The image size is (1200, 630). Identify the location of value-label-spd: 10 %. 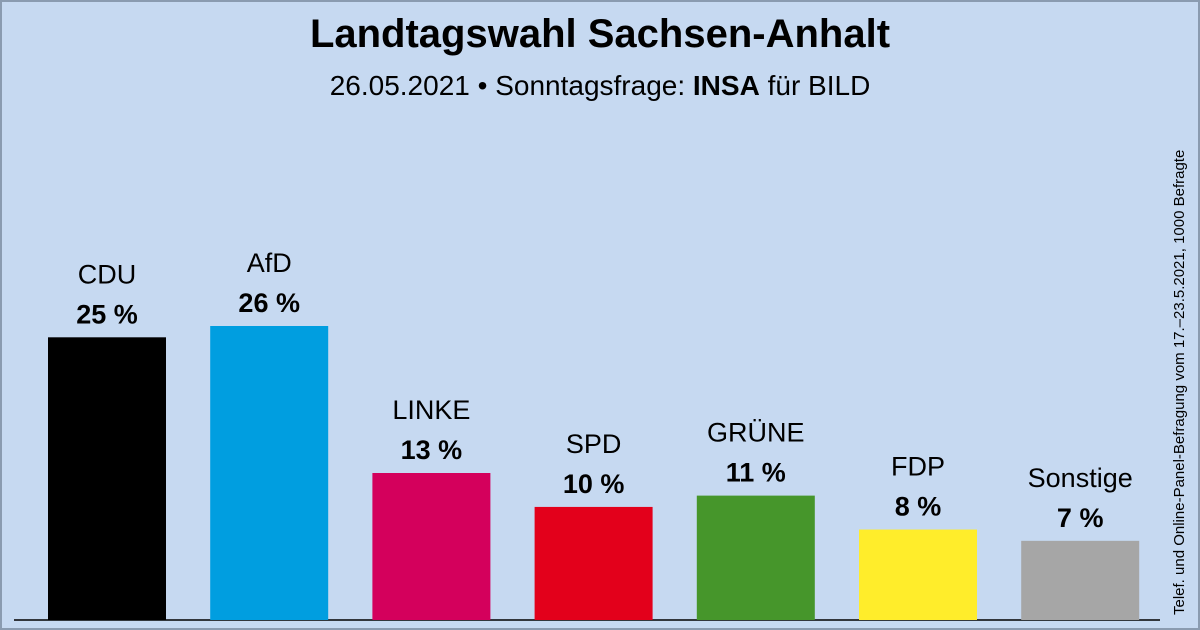
(594, 484).